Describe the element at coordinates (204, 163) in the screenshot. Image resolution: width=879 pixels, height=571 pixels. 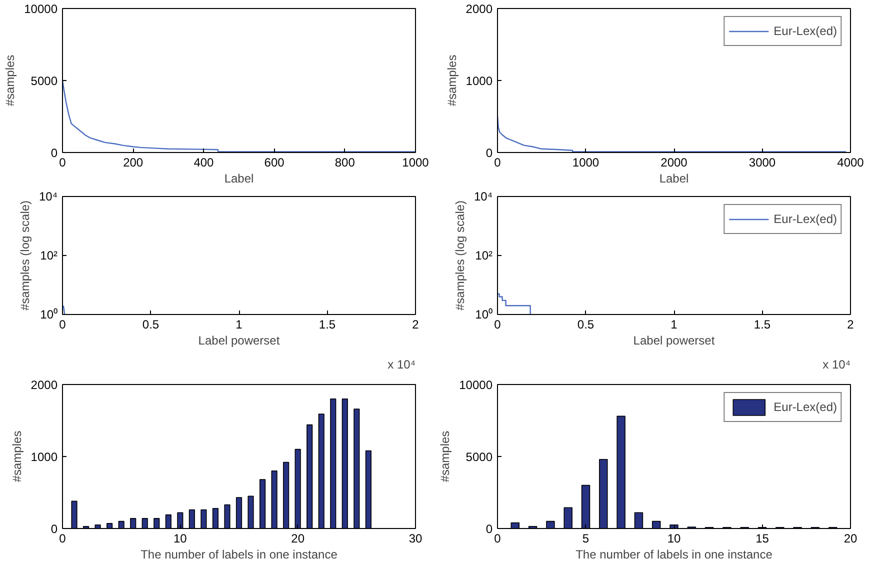
I see `x-tick-label: 400` at that location.